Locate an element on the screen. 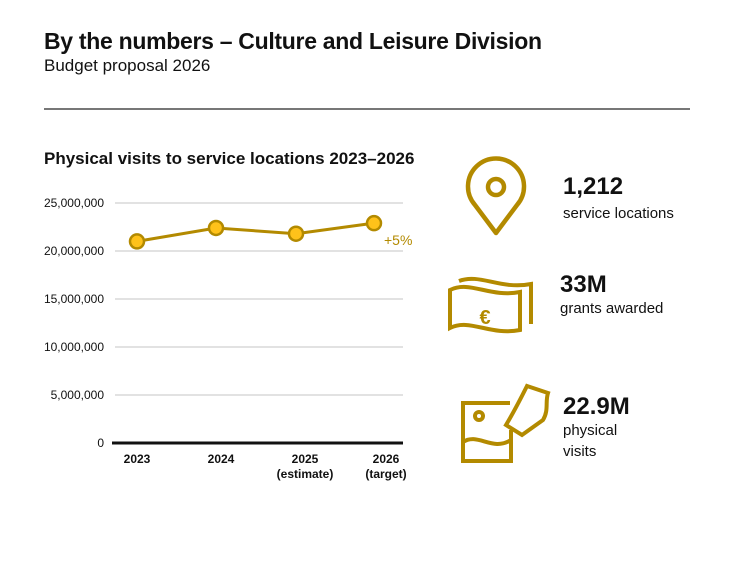 The image size is (735, 588). x-tick-sublabel: (target) is located at coordinates (385, 474).